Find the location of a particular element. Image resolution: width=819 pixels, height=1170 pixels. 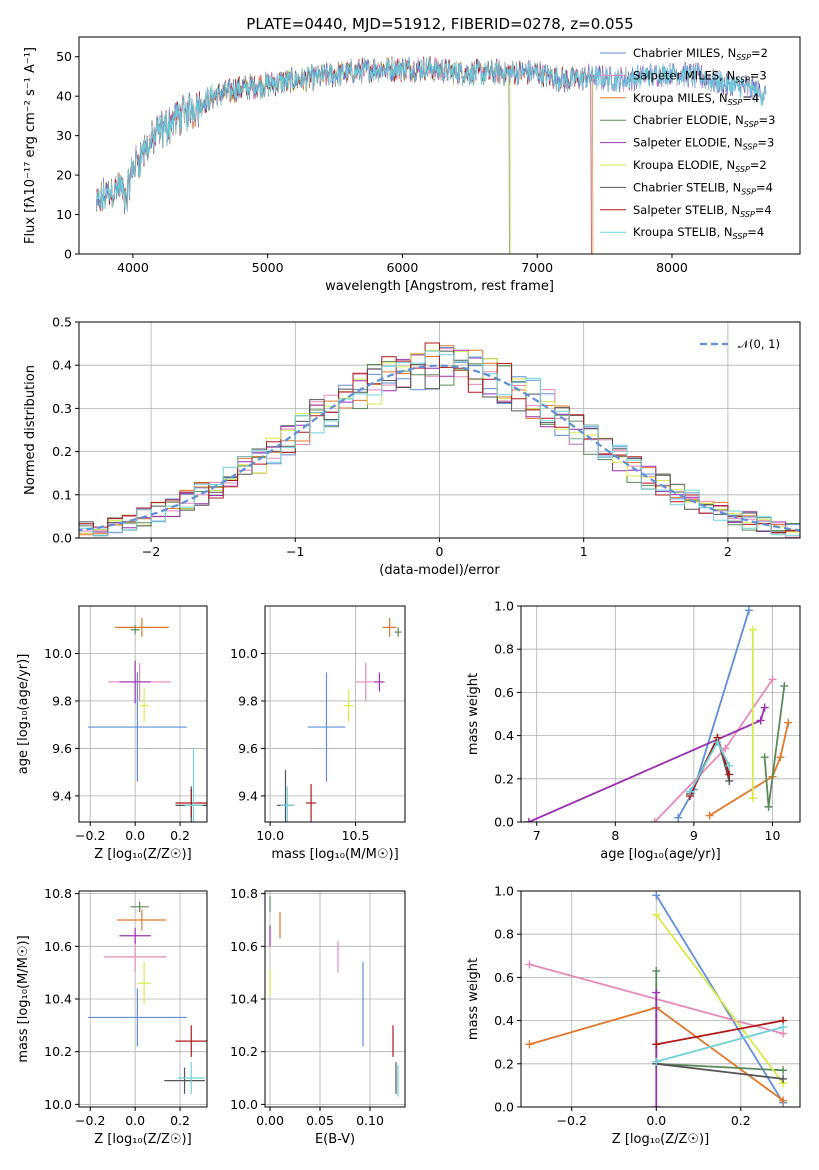

y-axis-label: mass [log₁₀(M/M☉)] is located at coordinates (23, 998).